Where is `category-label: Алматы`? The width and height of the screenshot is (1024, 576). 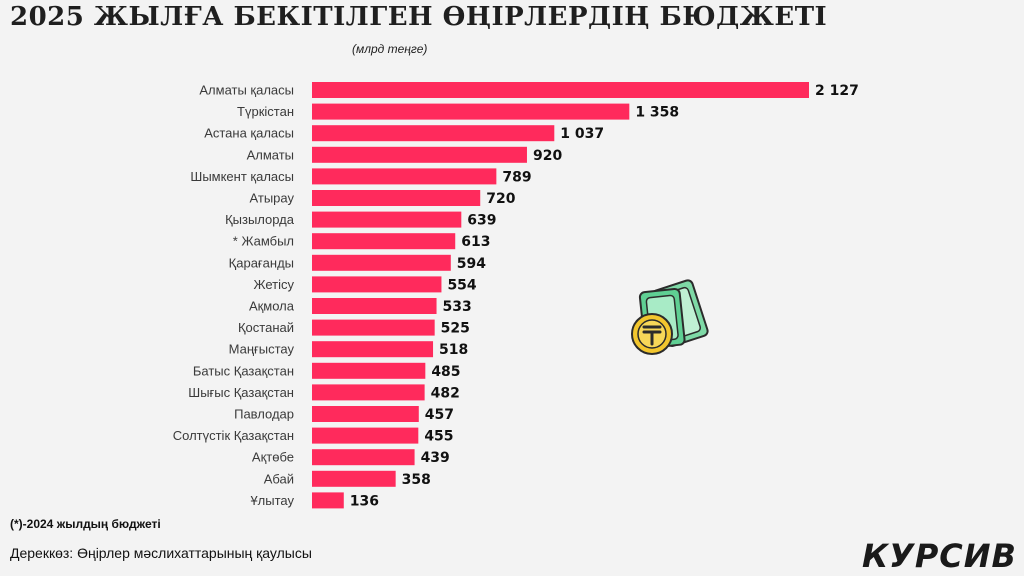 category-label: Алматы is located at coordinates (270, 154).